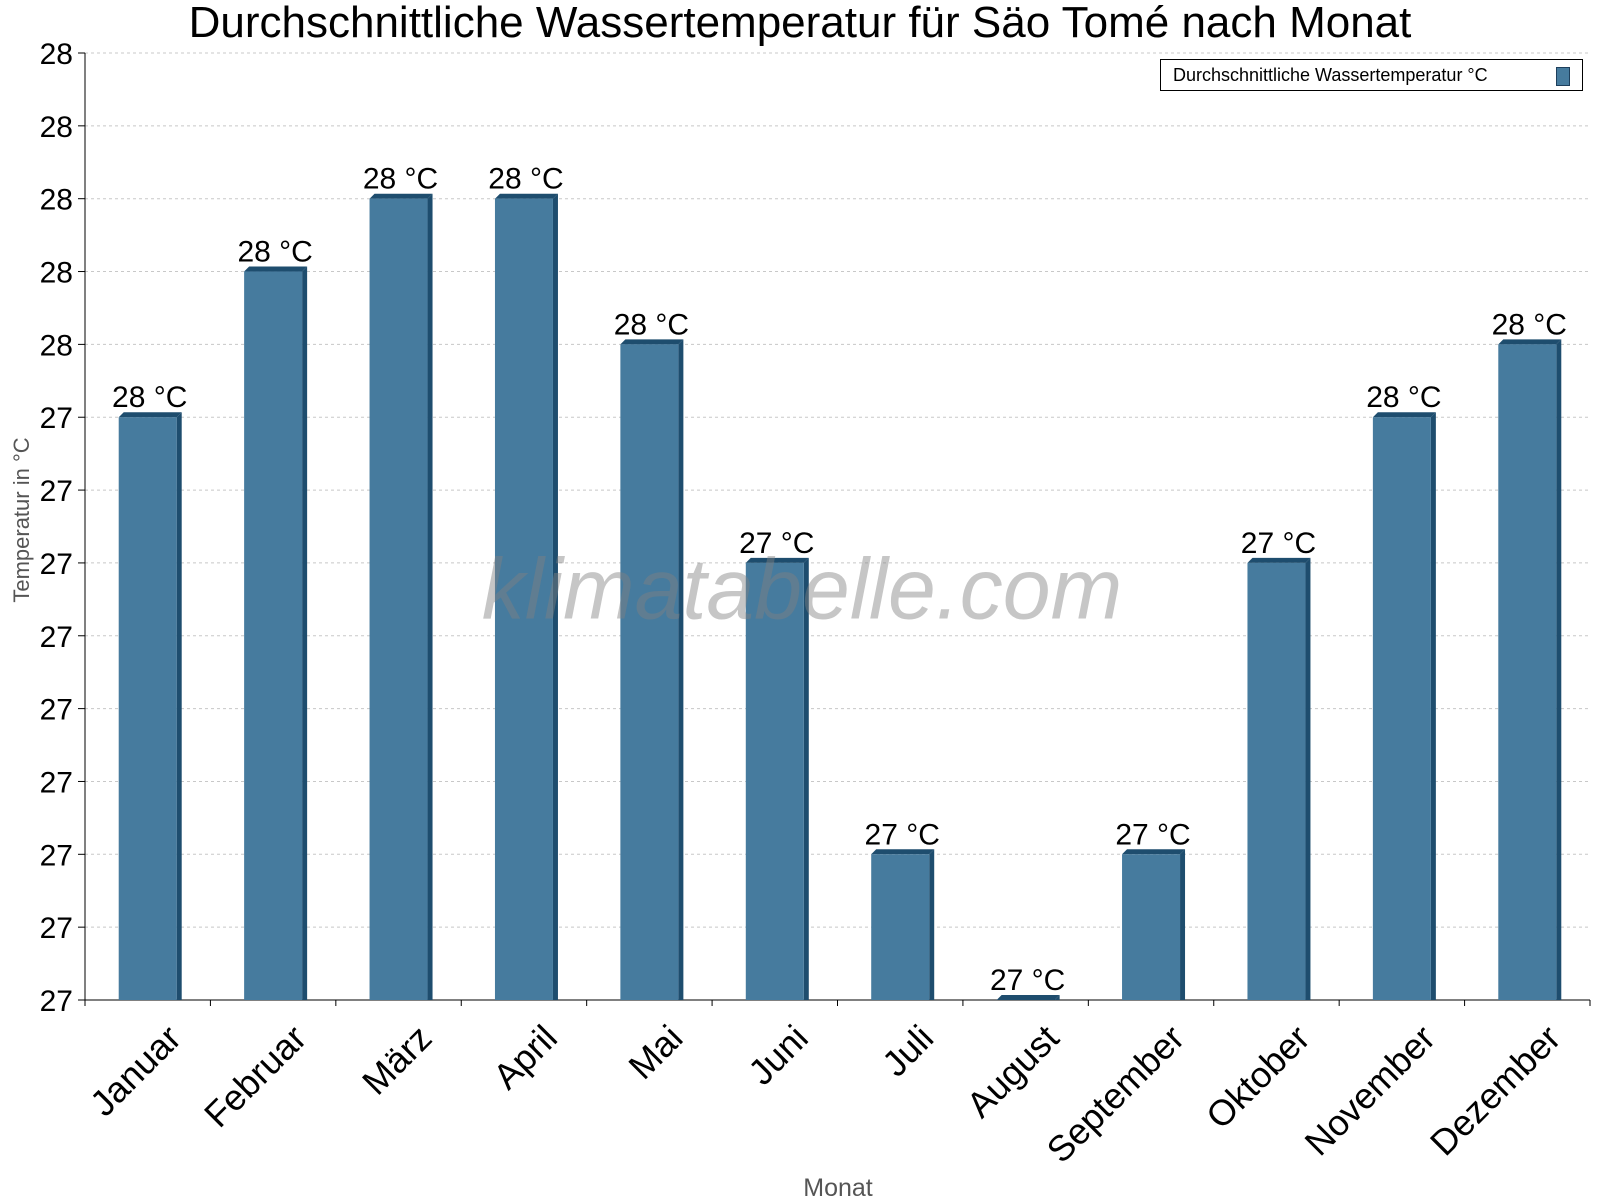  Describe the element at coordinates (907, 1050) in the screenshot. I see `x-tick-label: Juli` at that location.